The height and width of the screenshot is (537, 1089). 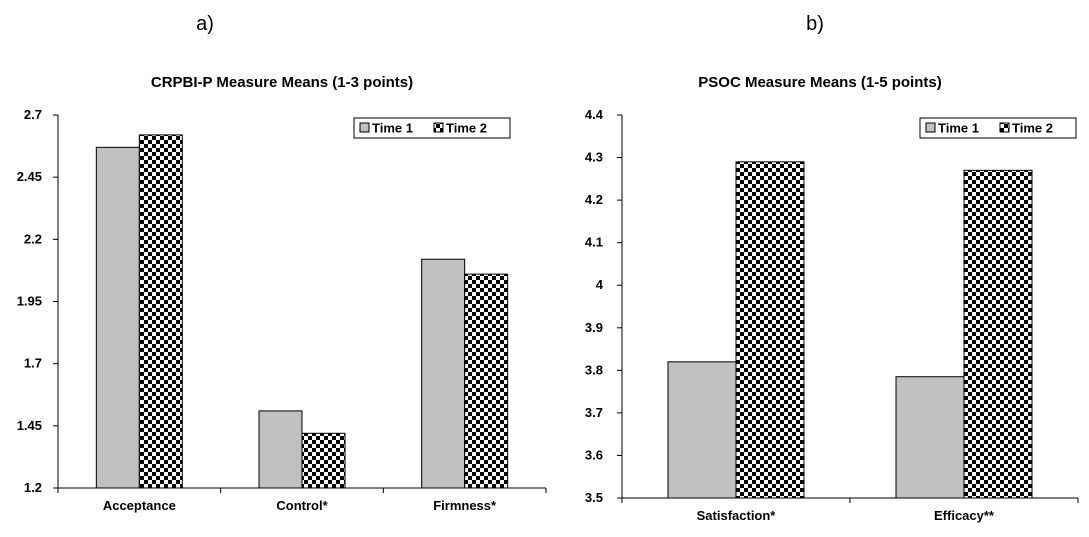 What do you see at coordinates (33, 487) in the screenshot?
I see `y-tick-label: 1.2` at bounding box center [33, 487].